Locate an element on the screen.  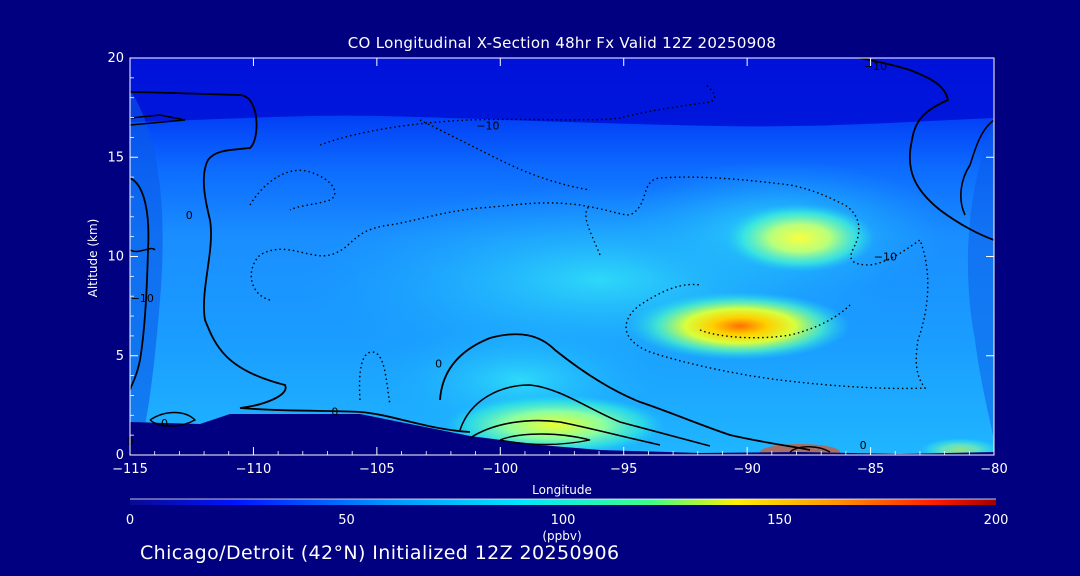
x-tick-label: −90 is located at coordinates (746, 469).